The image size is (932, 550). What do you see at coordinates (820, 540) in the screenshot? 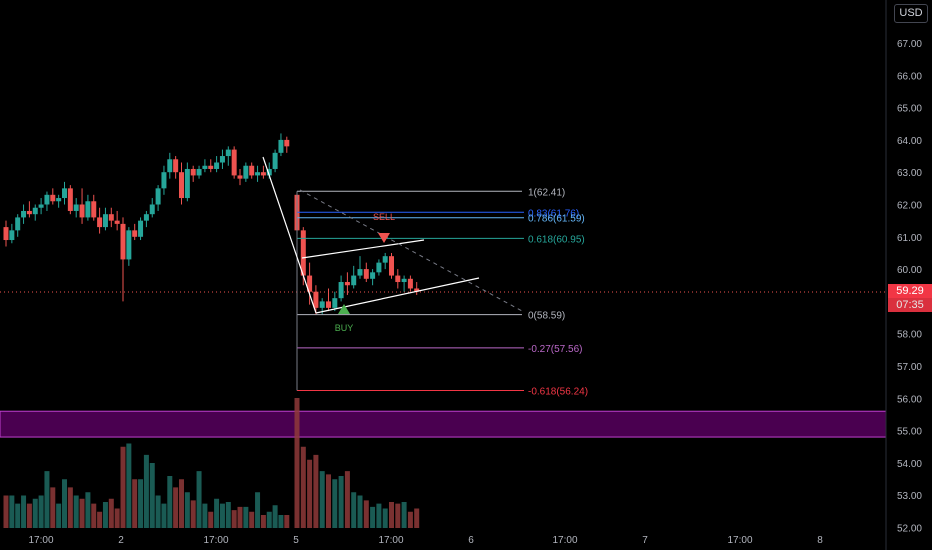
I see `time-tick-label: 8` at bounding box center [820, 540].